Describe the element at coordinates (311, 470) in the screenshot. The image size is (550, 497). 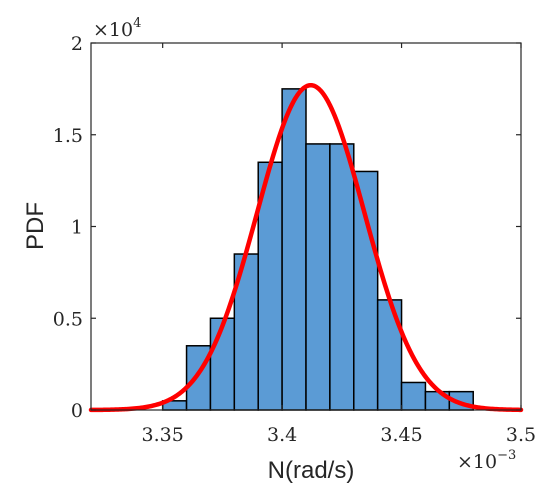
I see `x-axis-label: N(rad/s)` at that location.